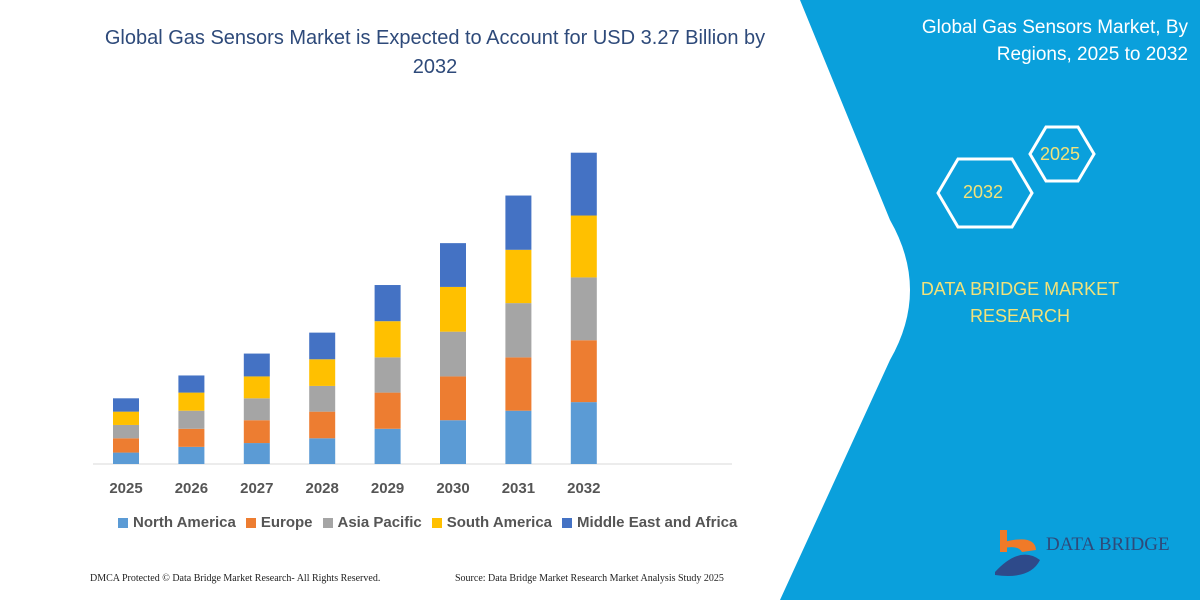 The image size is (1200, 600). Describe the element at coordinates (256, 488) in the screenshot. I see `x-tick-label: 2027` at that location.